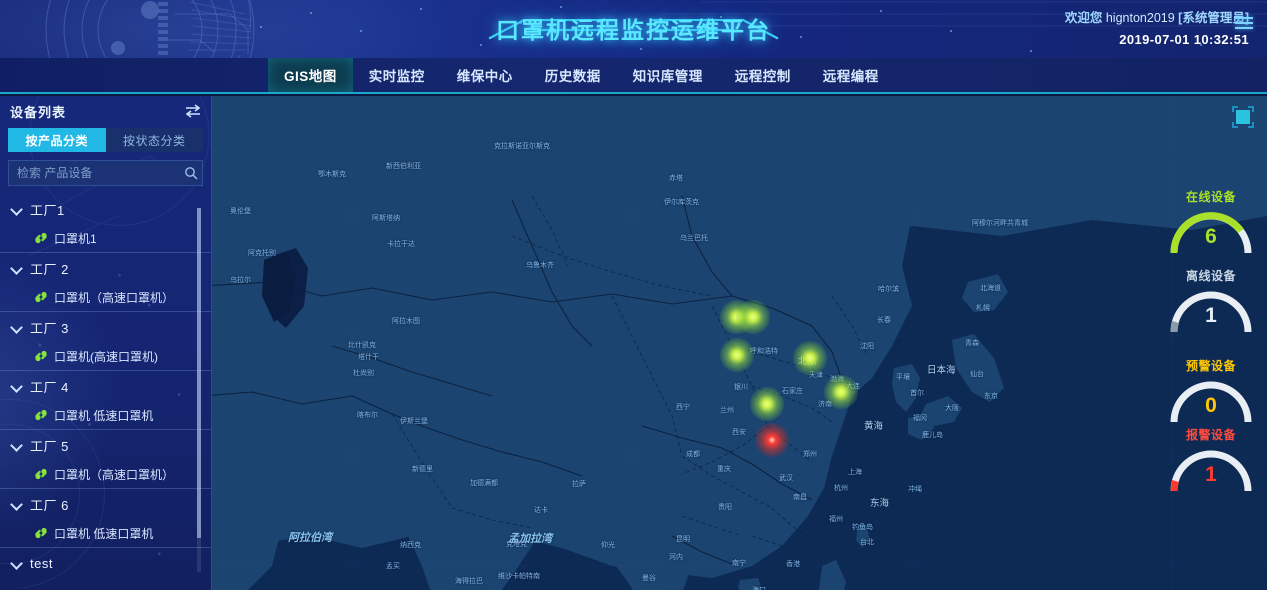 The image size is (1267, 590). Describe the element at coordinates (762, 76) in the screenshot. I see `tab-remote-control: 远程控制` at that location.